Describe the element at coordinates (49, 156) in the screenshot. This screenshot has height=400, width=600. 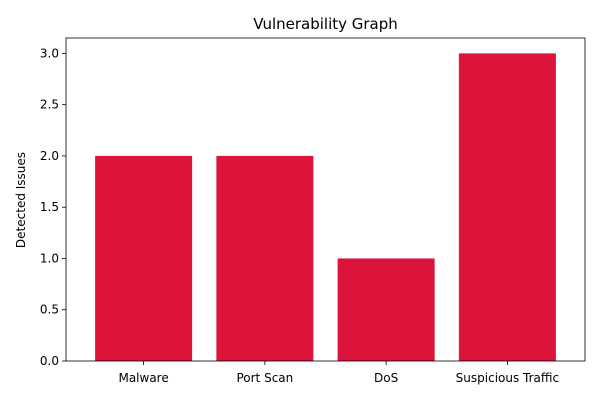
I see `y-tick-label: 2.0` at that location.